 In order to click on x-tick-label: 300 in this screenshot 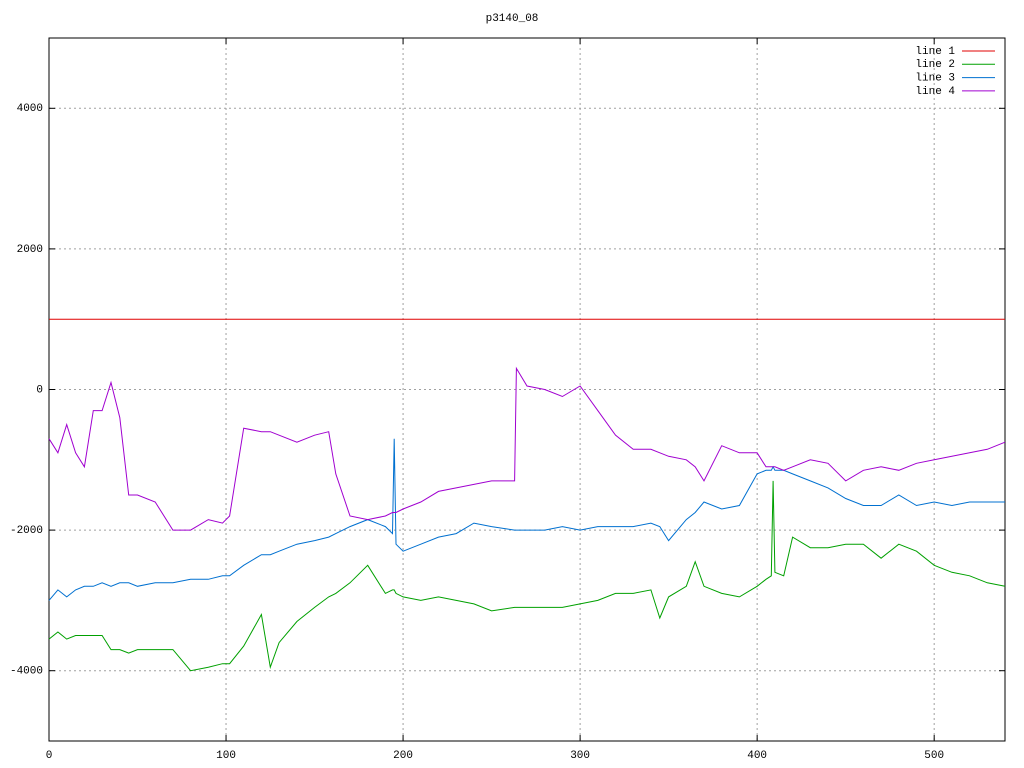, I will do `click(580, 756)`.